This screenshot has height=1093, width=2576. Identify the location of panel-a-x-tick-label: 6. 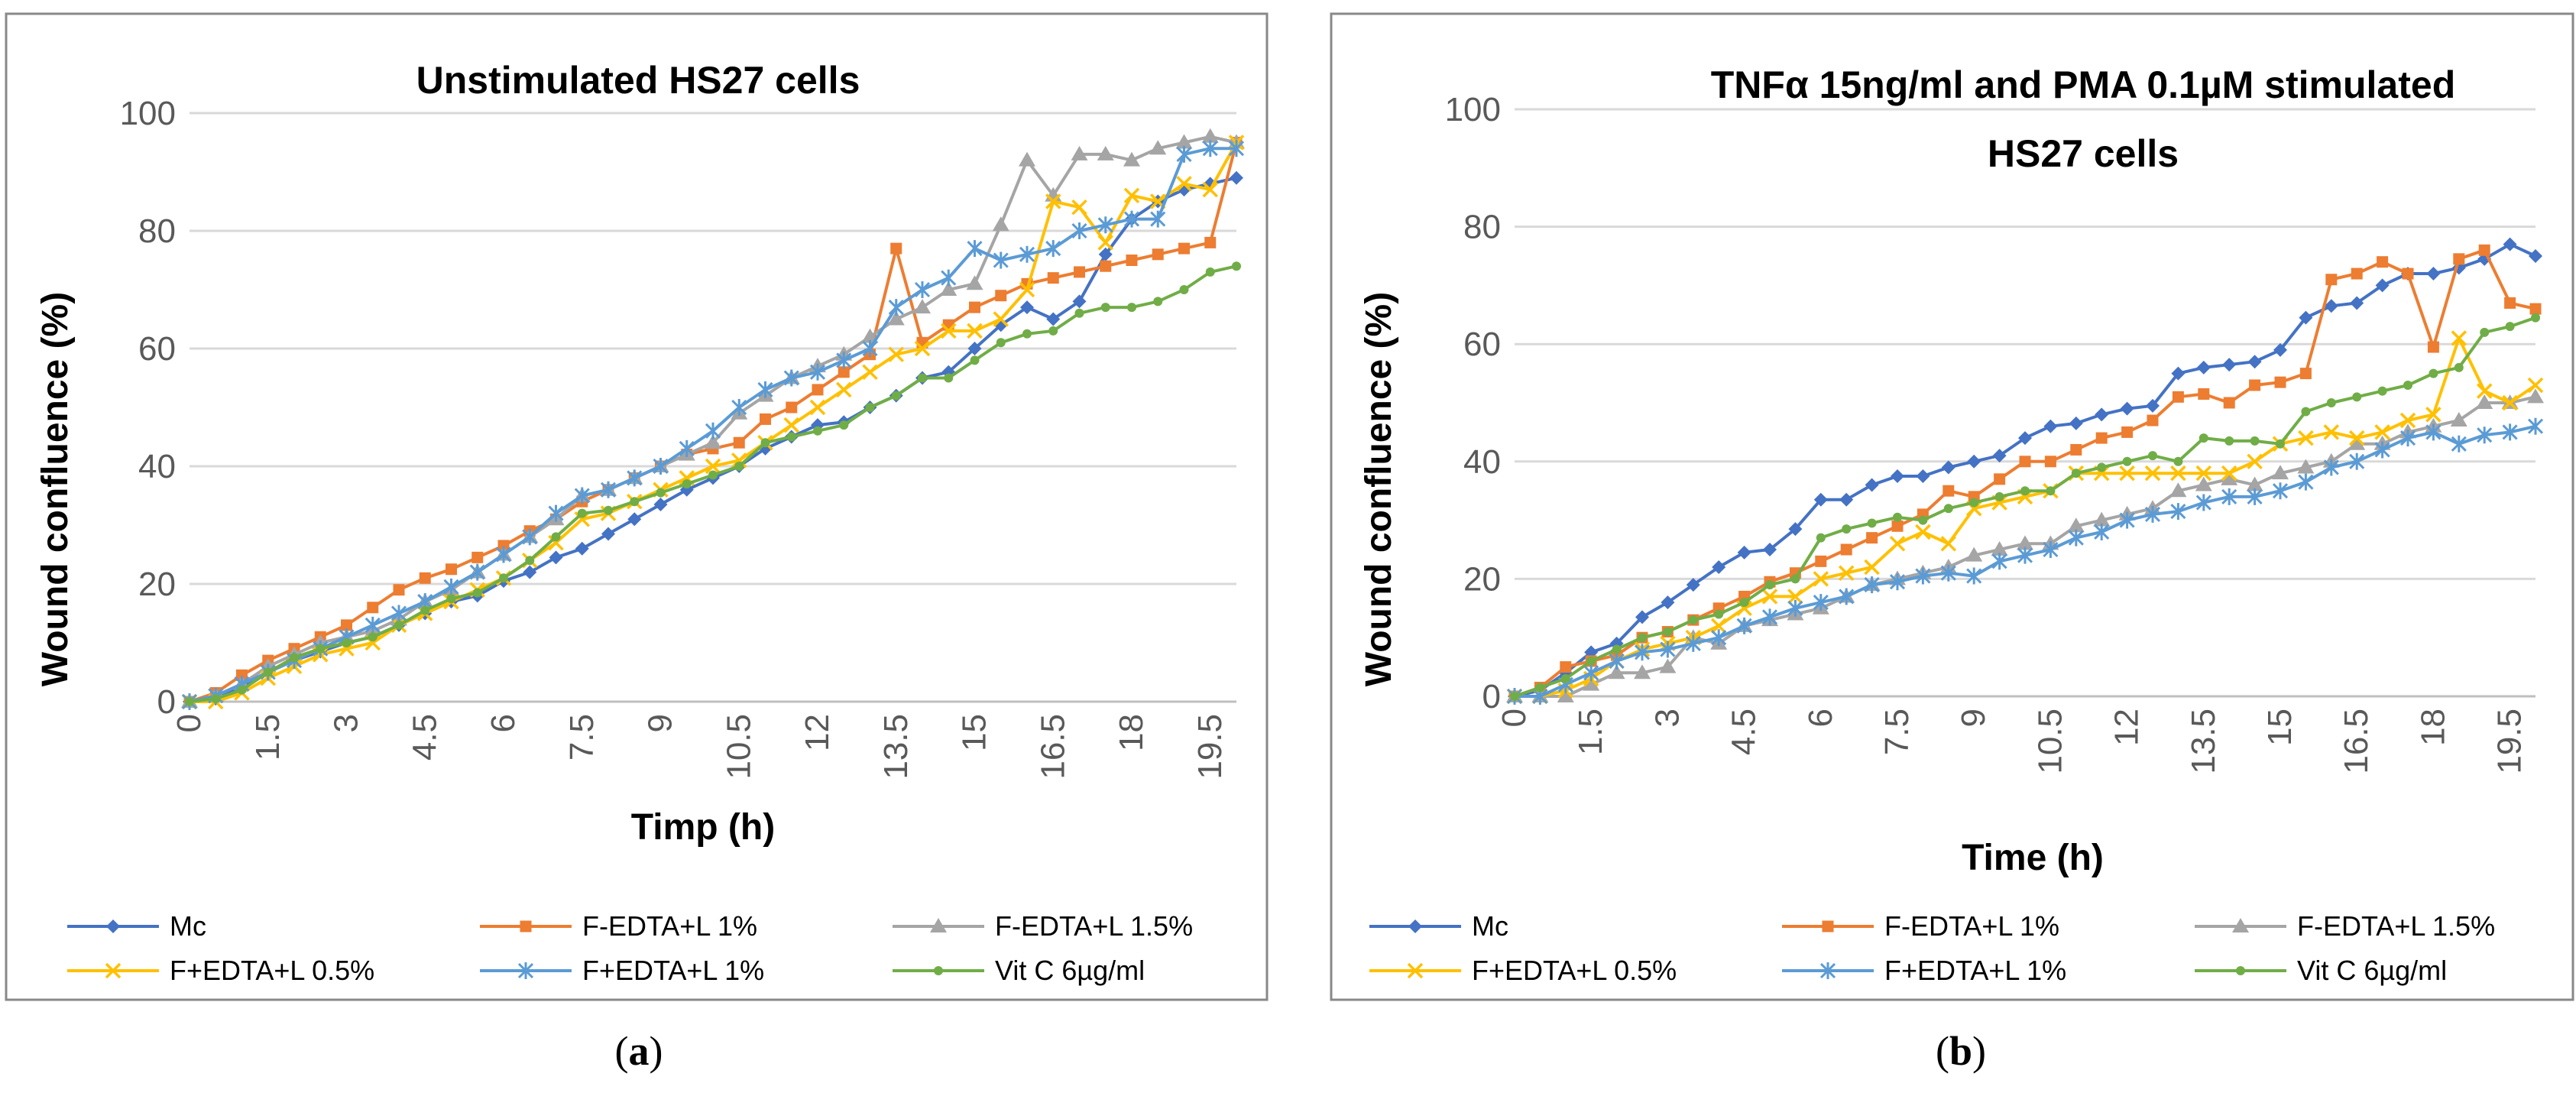
(503, 723).